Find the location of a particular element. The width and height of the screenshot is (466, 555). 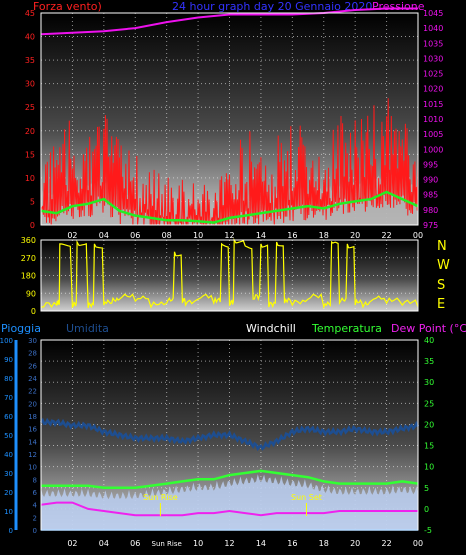

pressure-y-tick-label: 985 is located at coordinates (430, 195).